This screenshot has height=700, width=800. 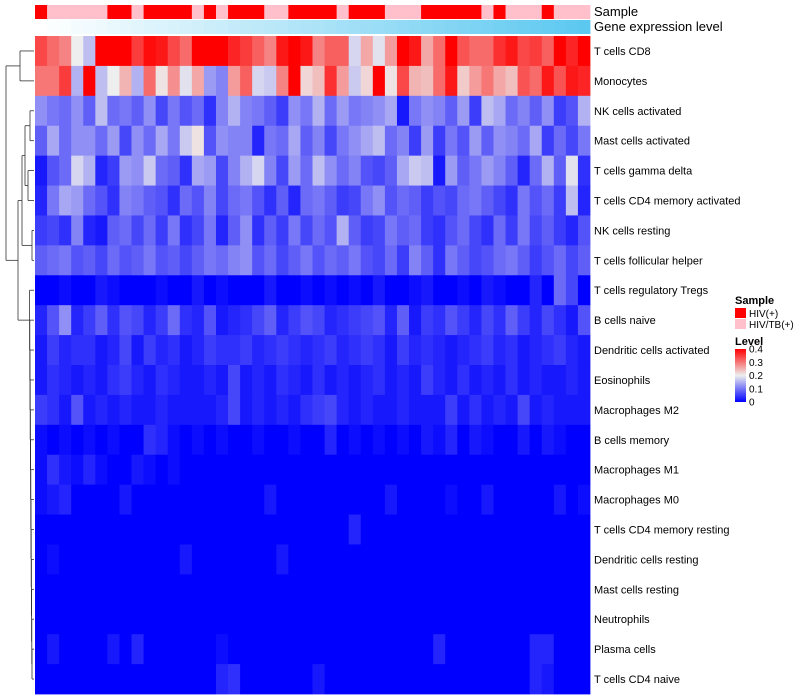 What do you see at coordinates (756, 376) in the screenshot?
I see `legend-level-tick: 0.2` at bounding box center [756, 376].